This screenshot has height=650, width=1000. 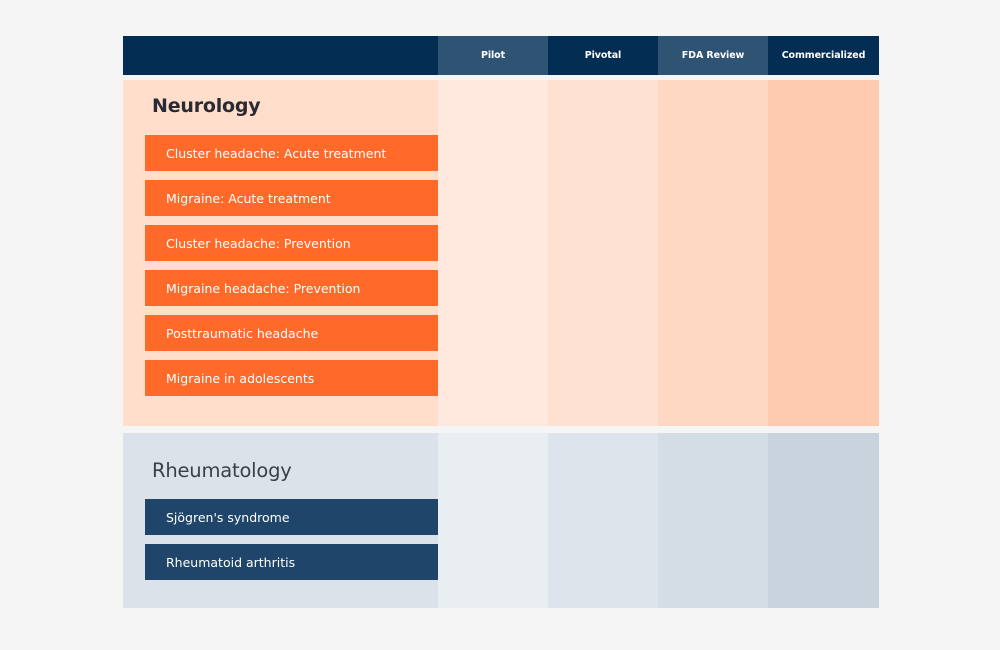 I want to click on indication-list-rheumatology: Sjögren's syndrome Rheumatoid arthritis, so click(x=291, y=544).